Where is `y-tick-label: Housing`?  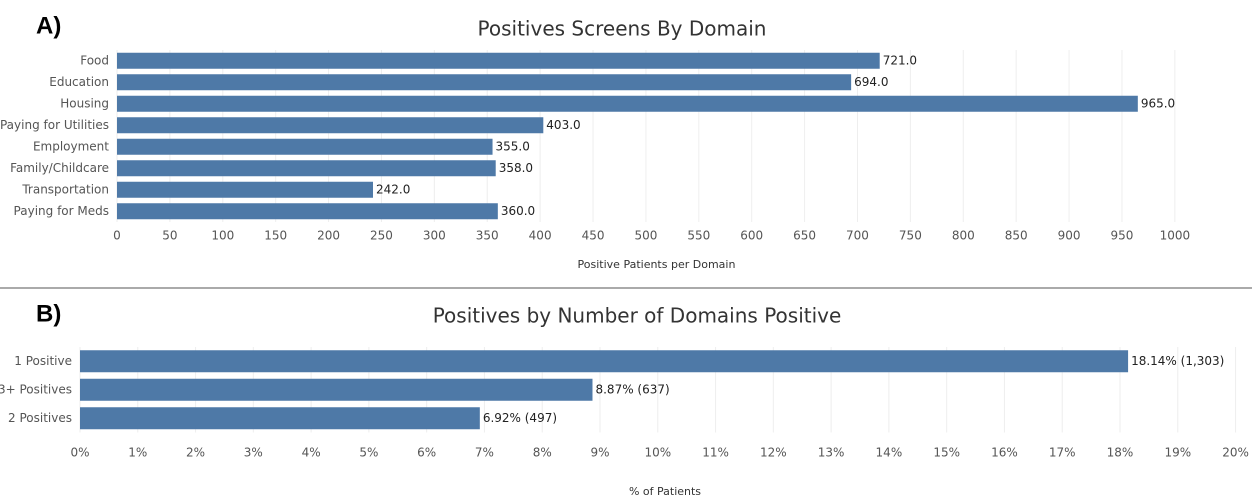
y-tick-label: Housing is located at coordinates (84, 103).